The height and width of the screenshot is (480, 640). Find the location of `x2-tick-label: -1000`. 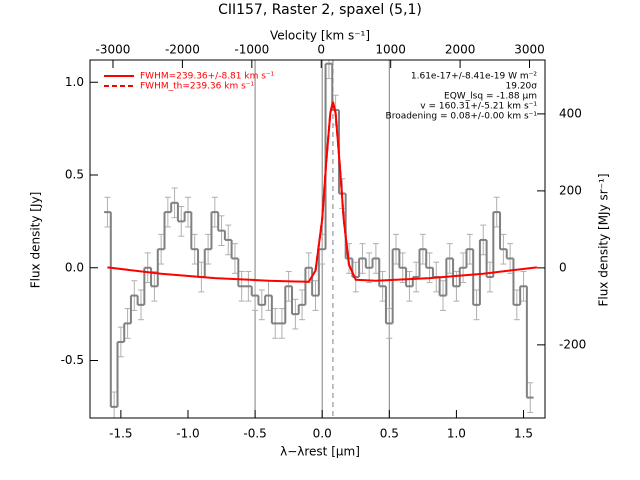

x2-tick-label: -1000 is located at coordinates (251, 50).